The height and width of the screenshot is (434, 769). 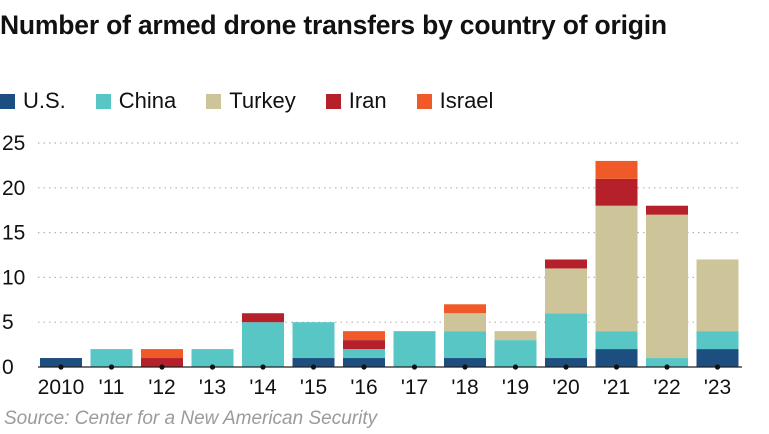 I want to click on y-tick-label: 5, so click(x=8, y=322).